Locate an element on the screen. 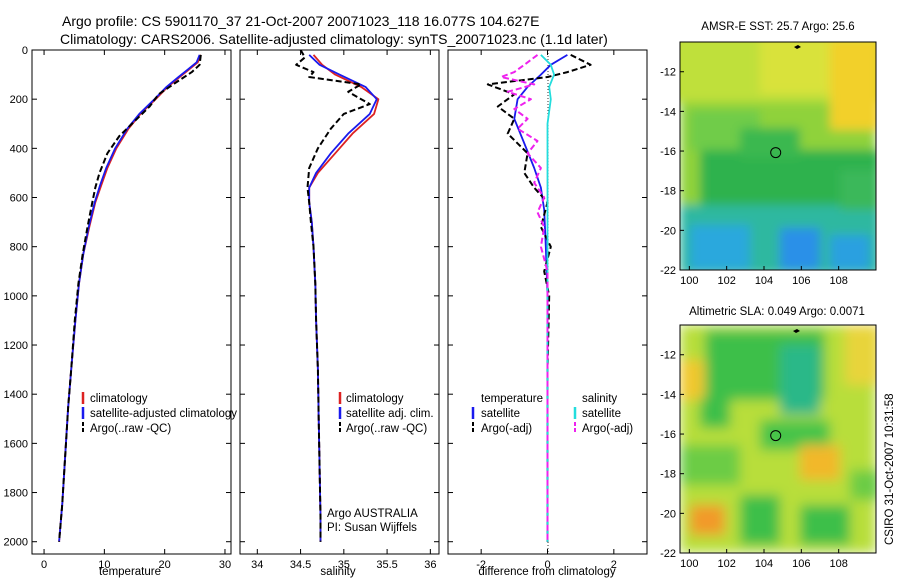  series-line-salinity-argo-adj- is located at coordinates (524, 298).